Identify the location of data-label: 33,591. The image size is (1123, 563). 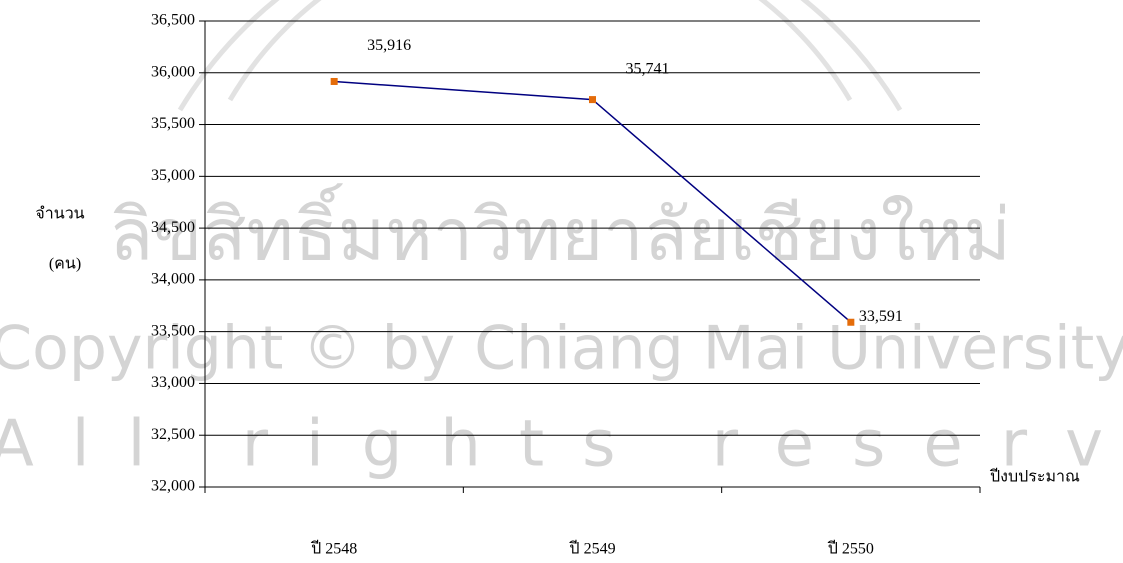
(881, 316).